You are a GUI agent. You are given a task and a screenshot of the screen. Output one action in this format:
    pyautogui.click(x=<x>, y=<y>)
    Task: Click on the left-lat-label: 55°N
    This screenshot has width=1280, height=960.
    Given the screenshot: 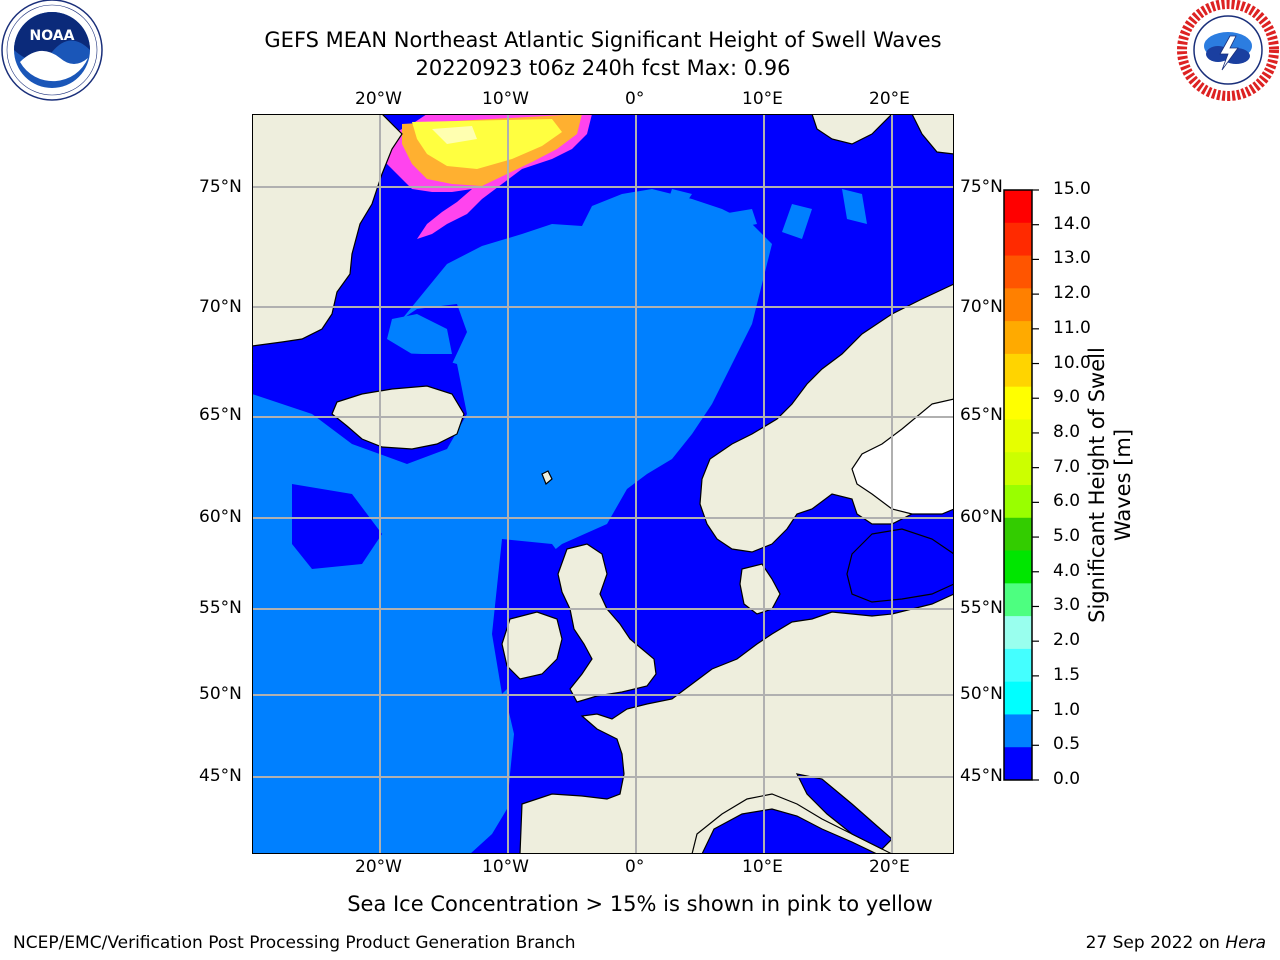 What is the action you would take?
    pyautogui.click(x=220, y=608)
    